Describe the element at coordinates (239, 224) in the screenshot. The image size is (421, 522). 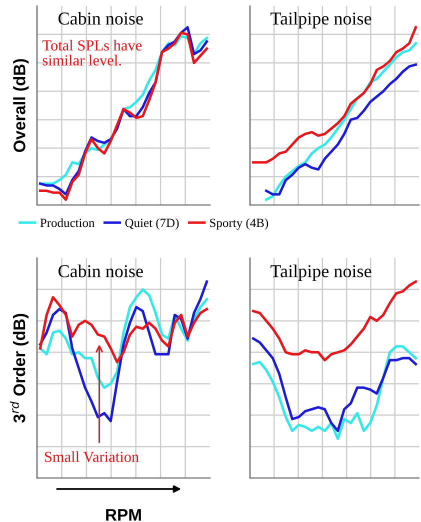
I see `legend-label: Sporty (4B)` at that location.